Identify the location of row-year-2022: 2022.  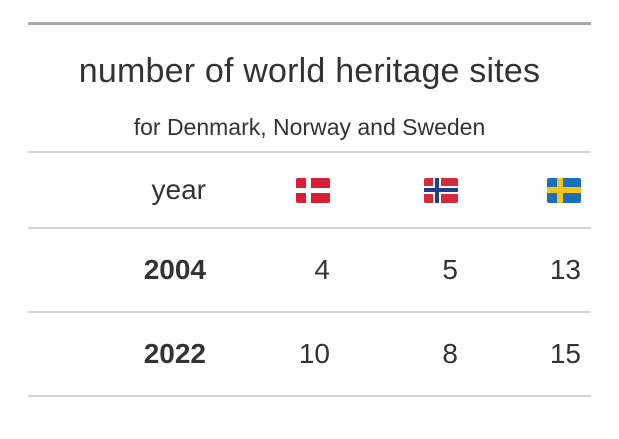
(174, 353).